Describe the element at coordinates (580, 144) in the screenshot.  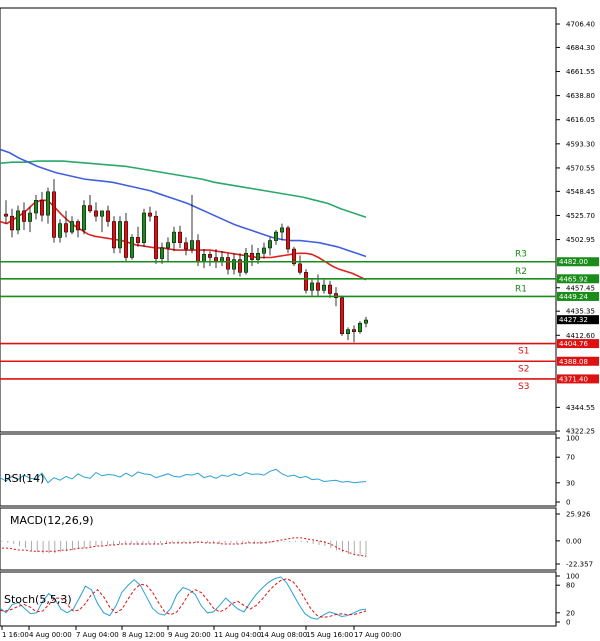
I see `price-tick-label: 4593.30` at that location.